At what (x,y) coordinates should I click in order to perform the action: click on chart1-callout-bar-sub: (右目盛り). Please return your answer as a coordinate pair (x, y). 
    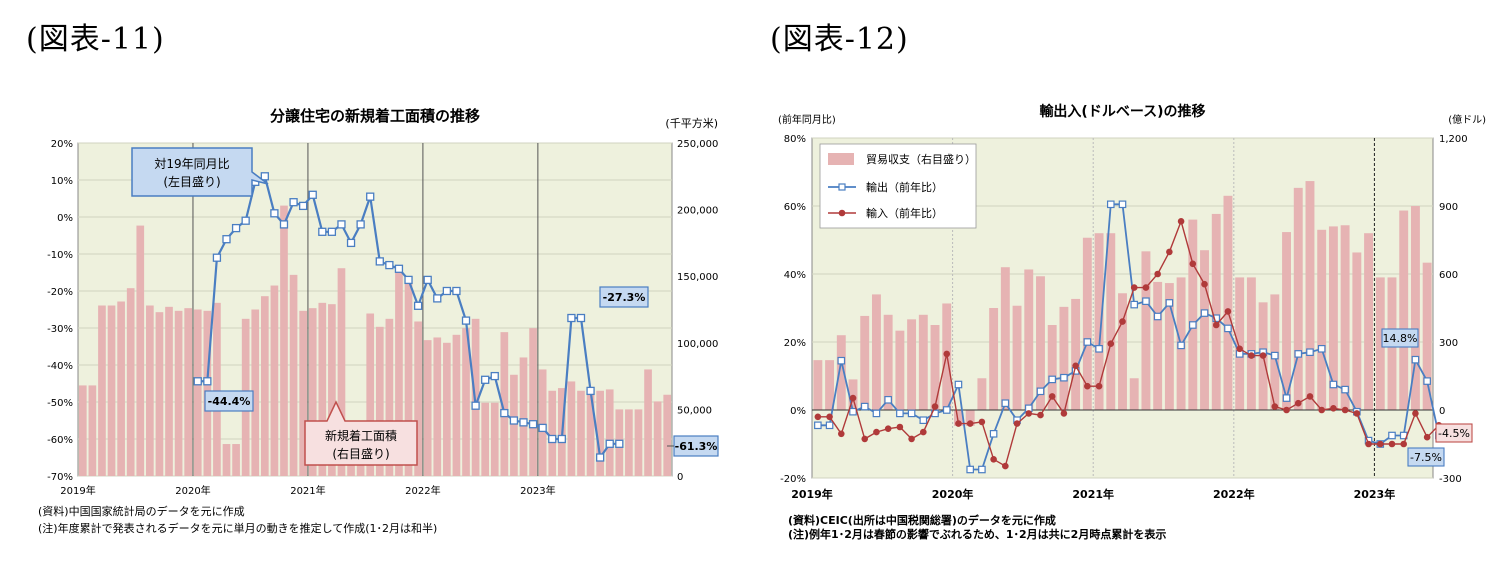
    Looking at the image, I should click on (360, 453).